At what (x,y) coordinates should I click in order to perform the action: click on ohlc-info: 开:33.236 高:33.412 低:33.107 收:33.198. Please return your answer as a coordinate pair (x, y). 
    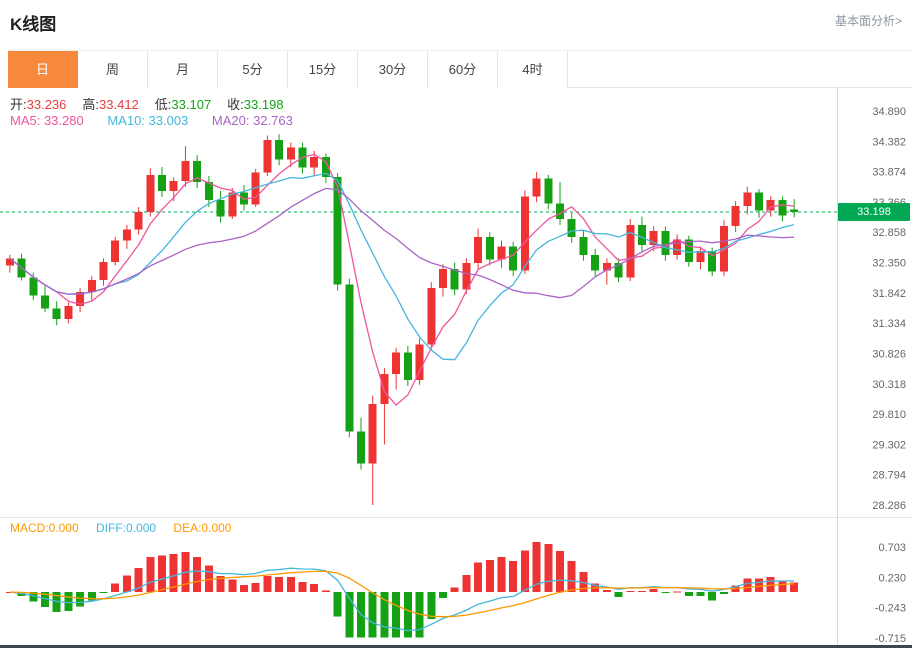
    Looking at the image, I should click on (155, 103).